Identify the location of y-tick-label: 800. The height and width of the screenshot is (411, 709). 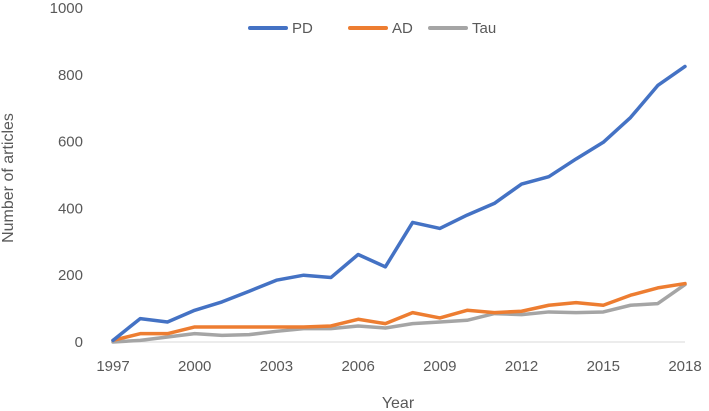
(70, 75).